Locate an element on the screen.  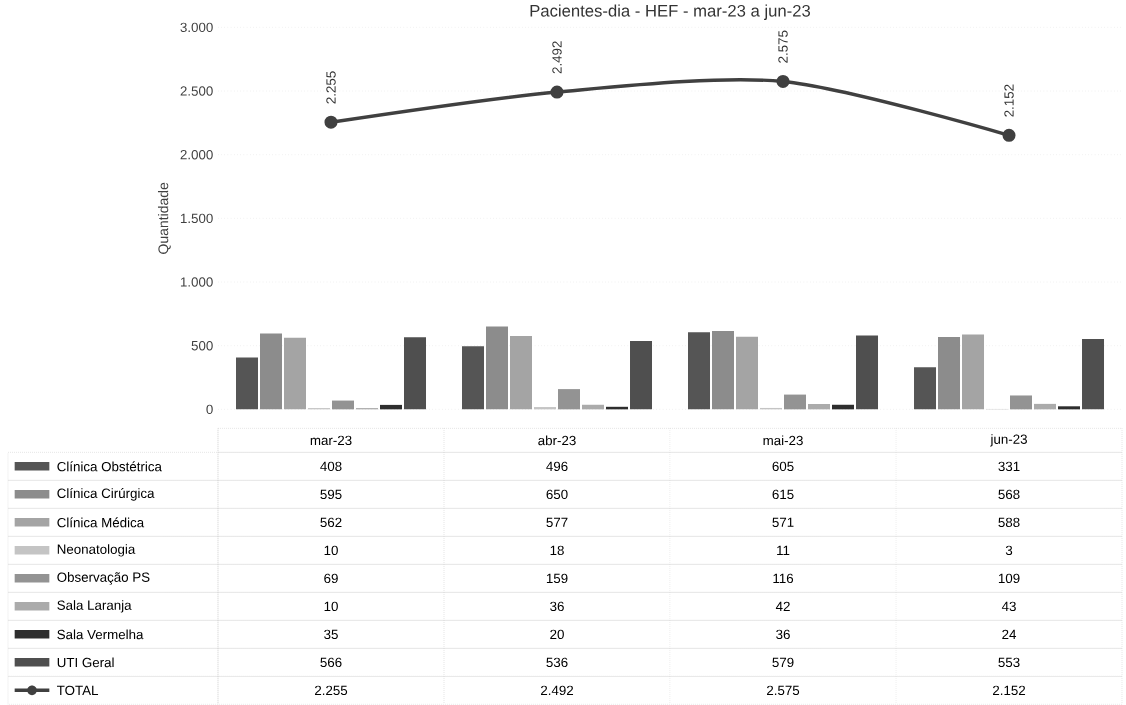
x-tick-label: mar-23 is located at coordinates (331, 440).